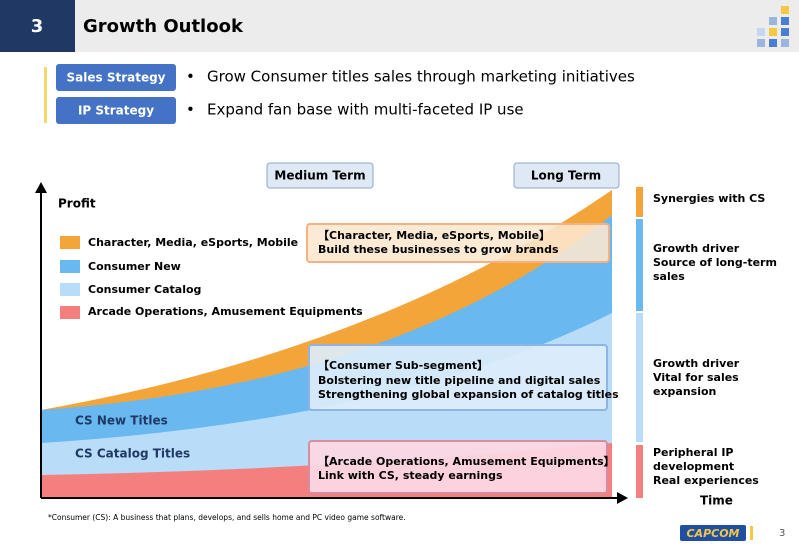 The height and width of the screenshot is (553, 799). Describe the element at coordinates (751, 533) in the screenshot. I see `logo-accent` at that location.